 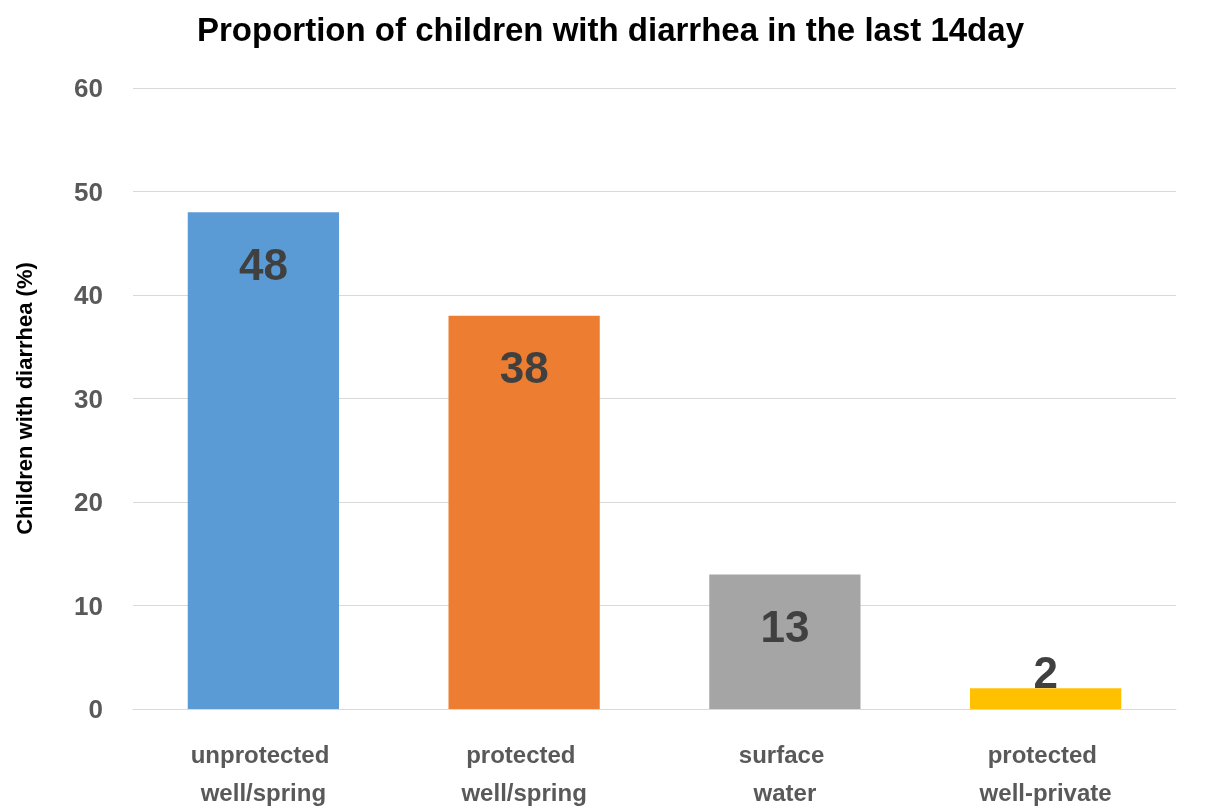 I want to click on x-tick-label: surface water, so click(x=784, y=773).